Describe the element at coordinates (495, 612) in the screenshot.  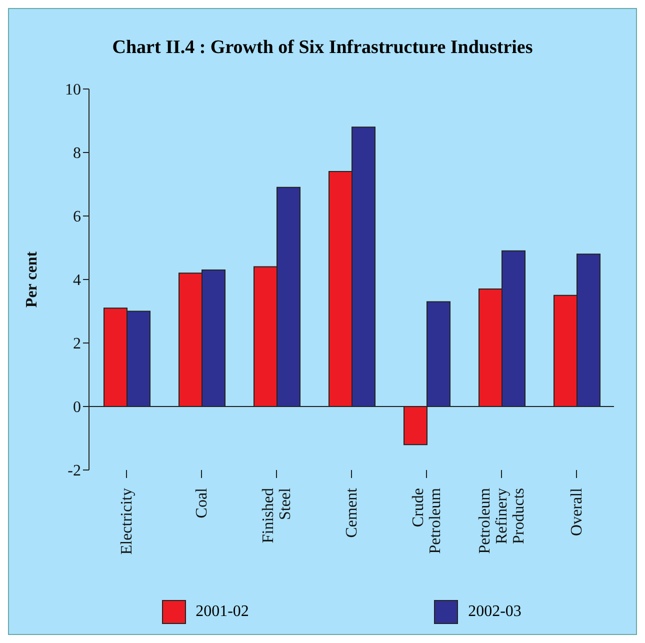
I see `legend-label: 2002-03` at that location.